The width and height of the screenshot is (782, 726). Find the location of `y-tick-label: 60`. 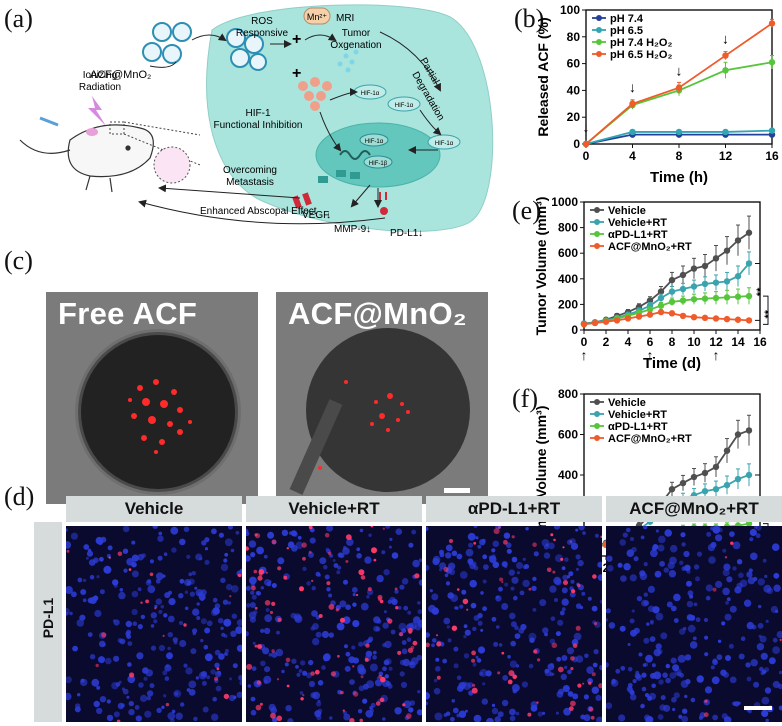

y-tick-label: 60 is located at coordinates (574, 64).